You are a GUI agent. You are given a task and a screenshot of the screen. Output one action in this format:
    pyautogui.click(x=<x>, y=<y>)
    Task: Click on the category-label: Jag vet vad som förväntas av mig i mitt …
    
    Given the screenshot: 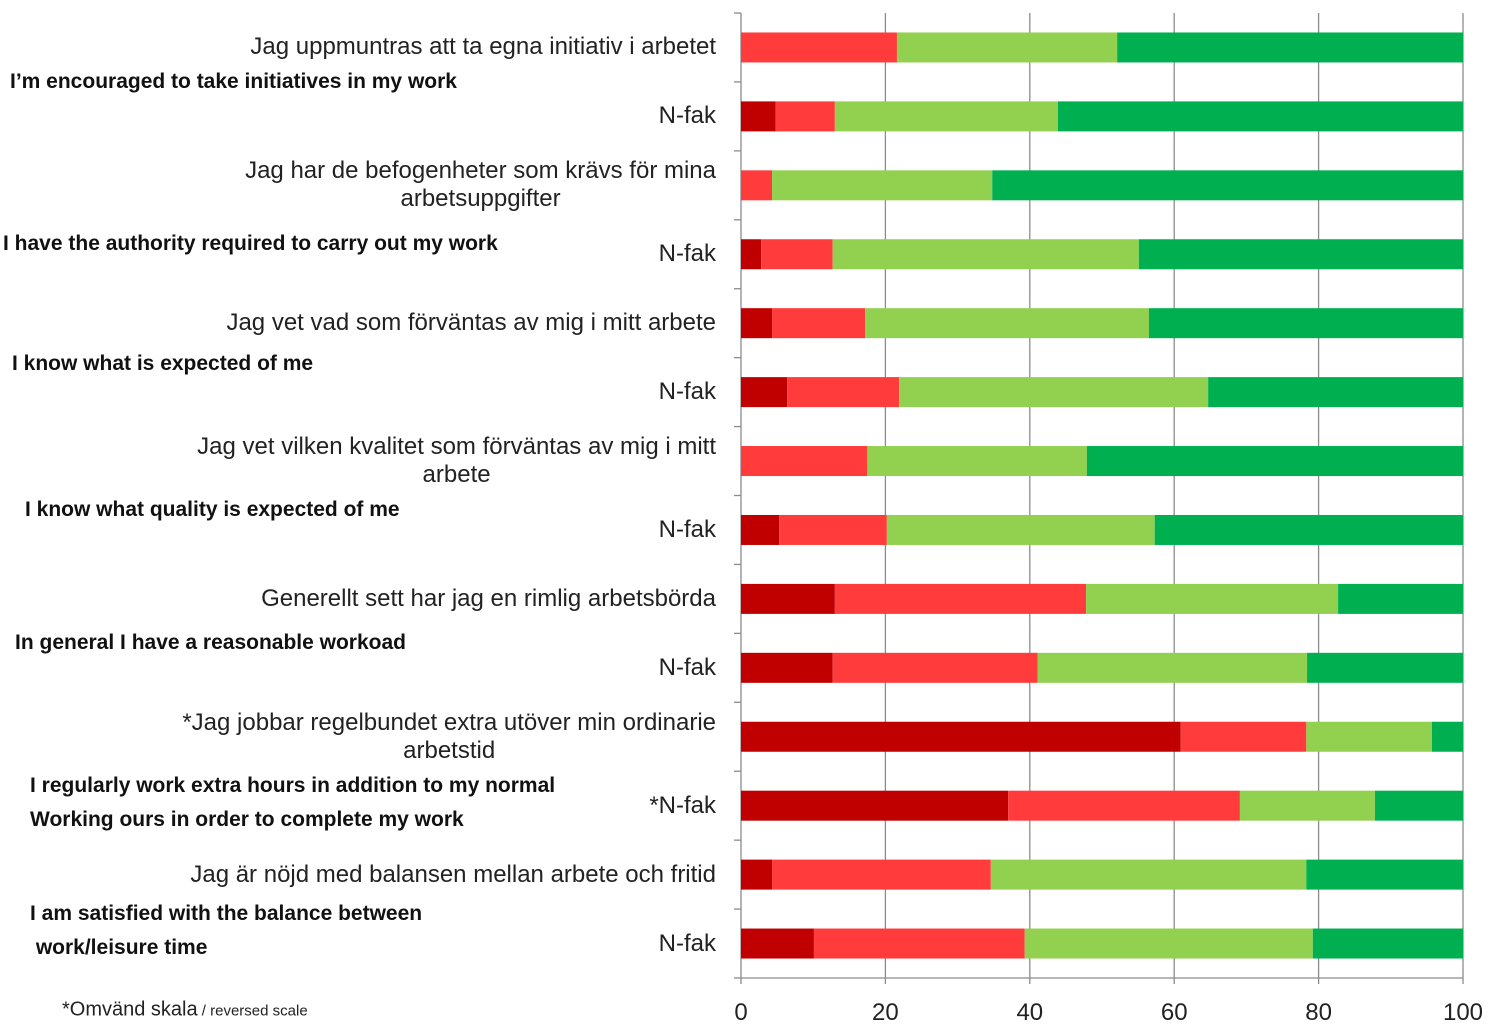 What is the action you would take?
    pyautogui.click(x=471, y=323)
    